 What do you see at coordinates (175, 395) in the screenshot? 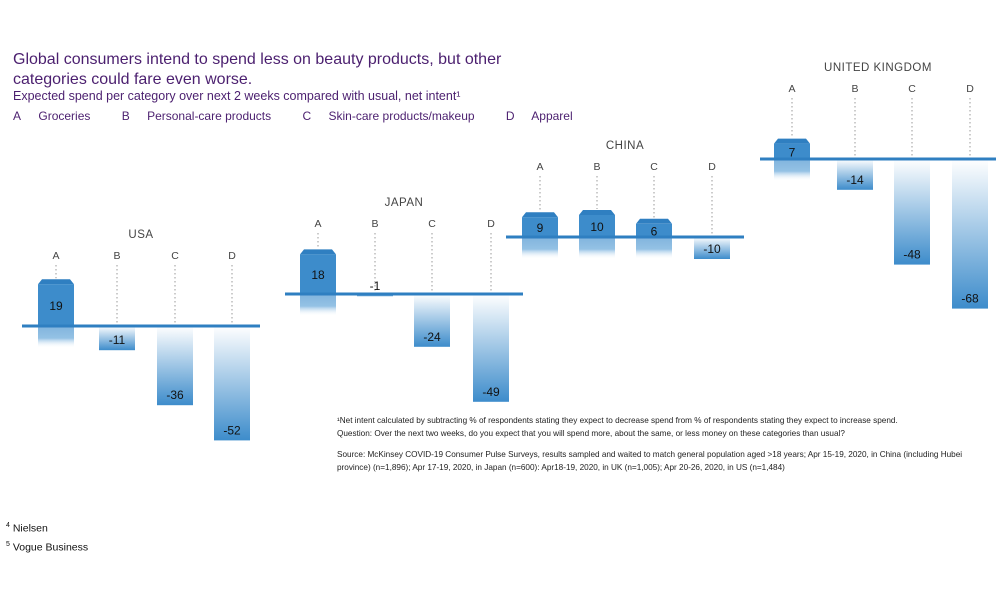
I see `data-label: -36` at bounding box center [175, 395].